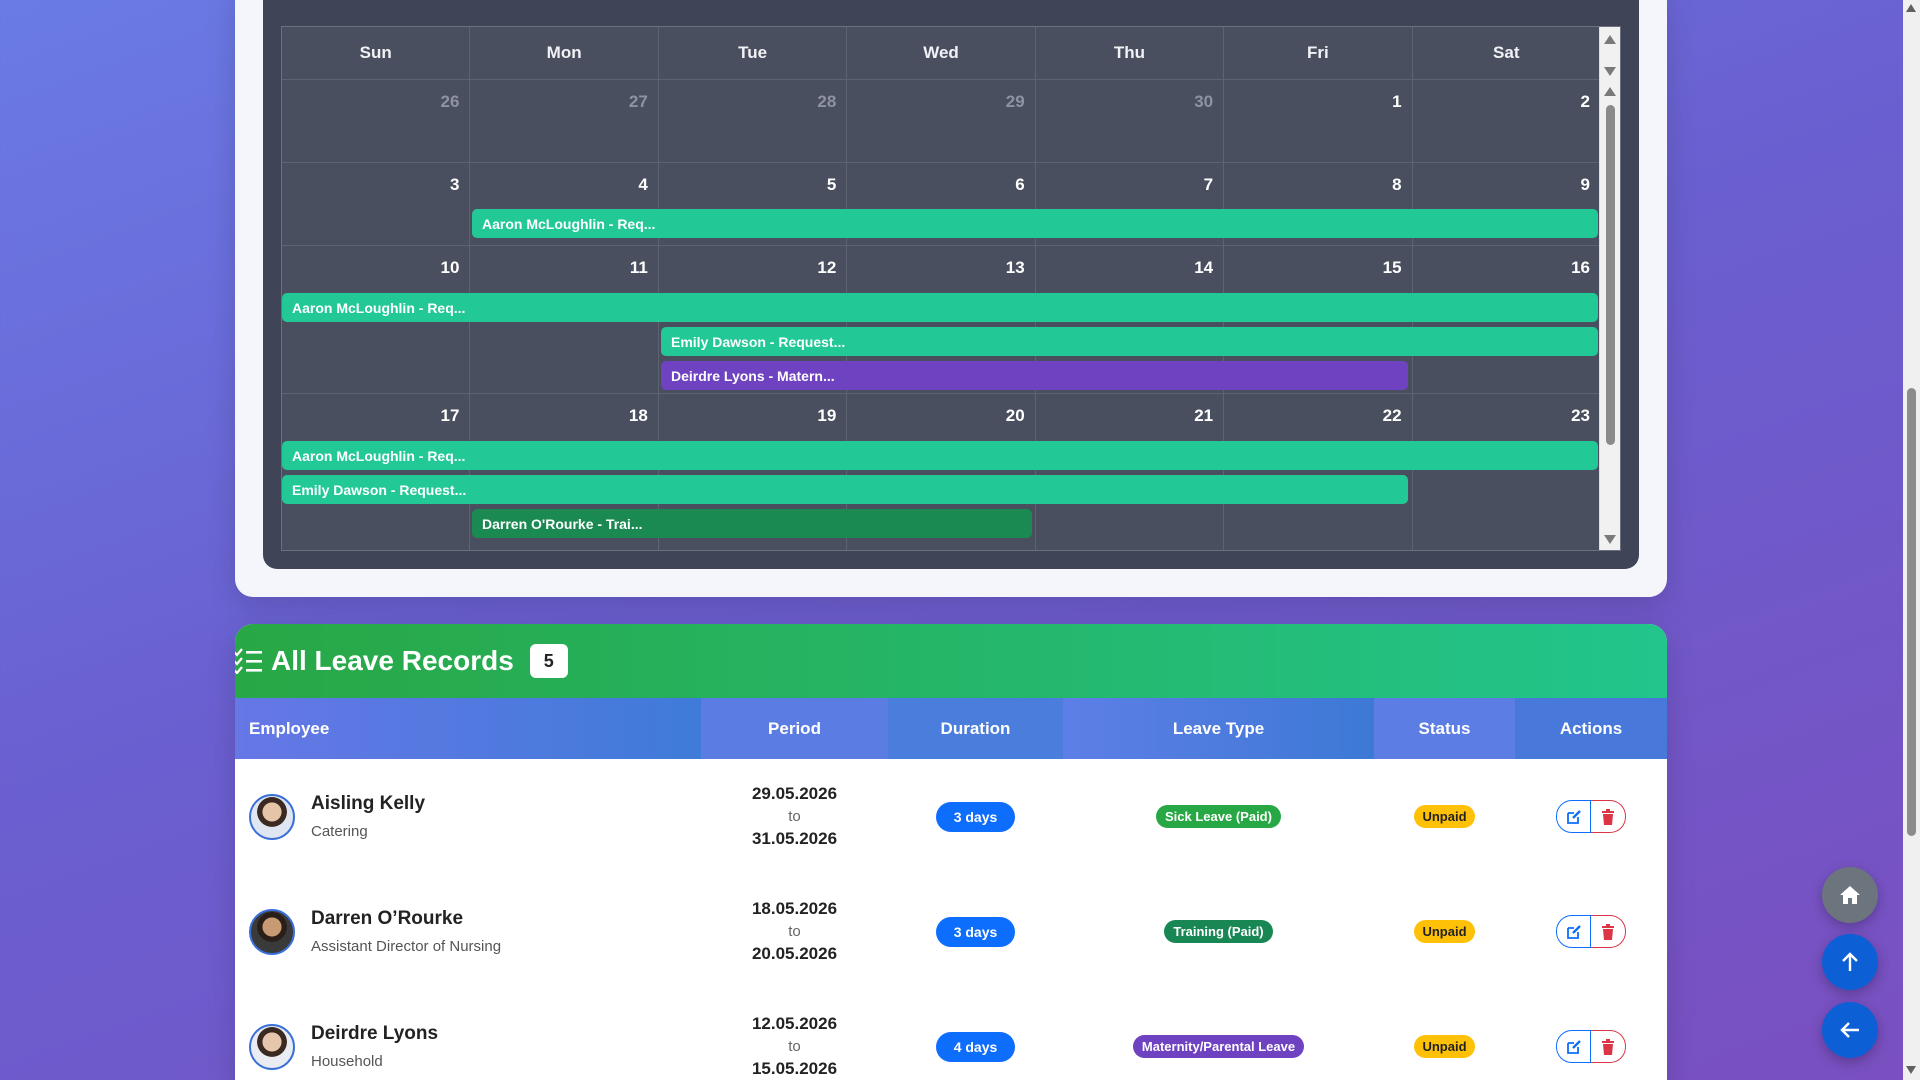 Image resolution: width=1920 pixels, height=1080 pixels. I want to click on calendar-day: 26, so click(376, 121).